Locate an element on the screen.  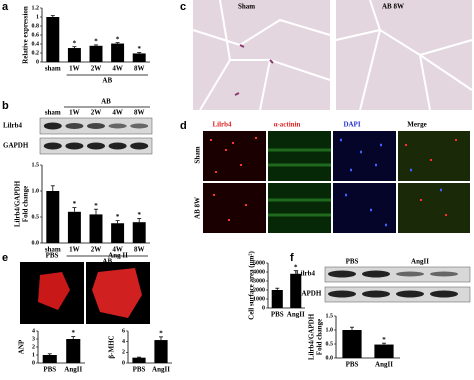
column-label: DAPI is located at coordinates (351, 125).